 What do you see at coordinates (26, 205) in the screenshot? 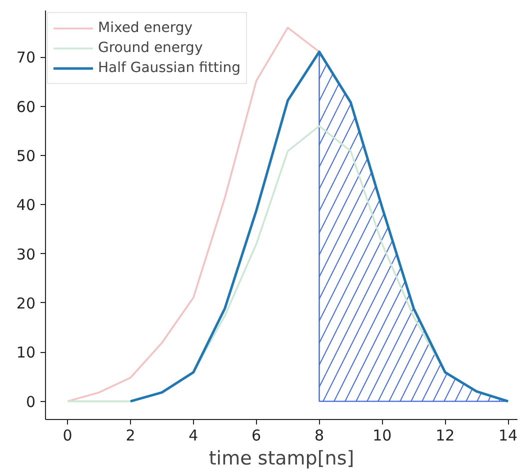
I see `y-tick-label: 40` at bounding box center [26, 205].